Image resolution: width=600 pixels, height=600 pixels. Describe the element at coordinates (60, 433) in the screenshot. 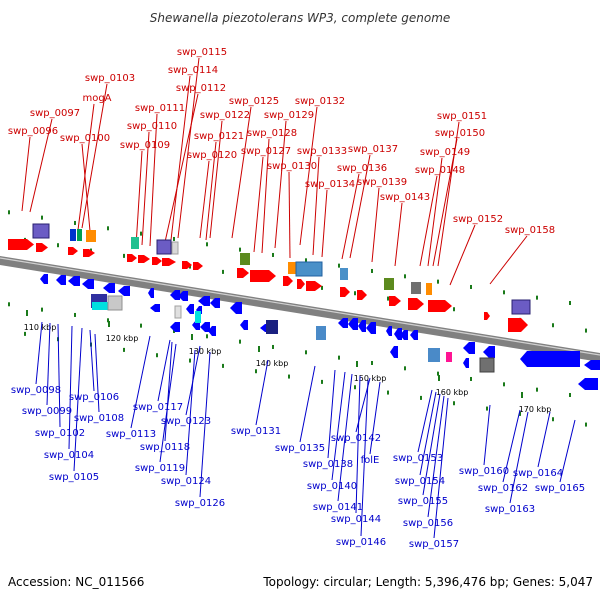

I see `reverse-gene-label: swp_0102` at that location.